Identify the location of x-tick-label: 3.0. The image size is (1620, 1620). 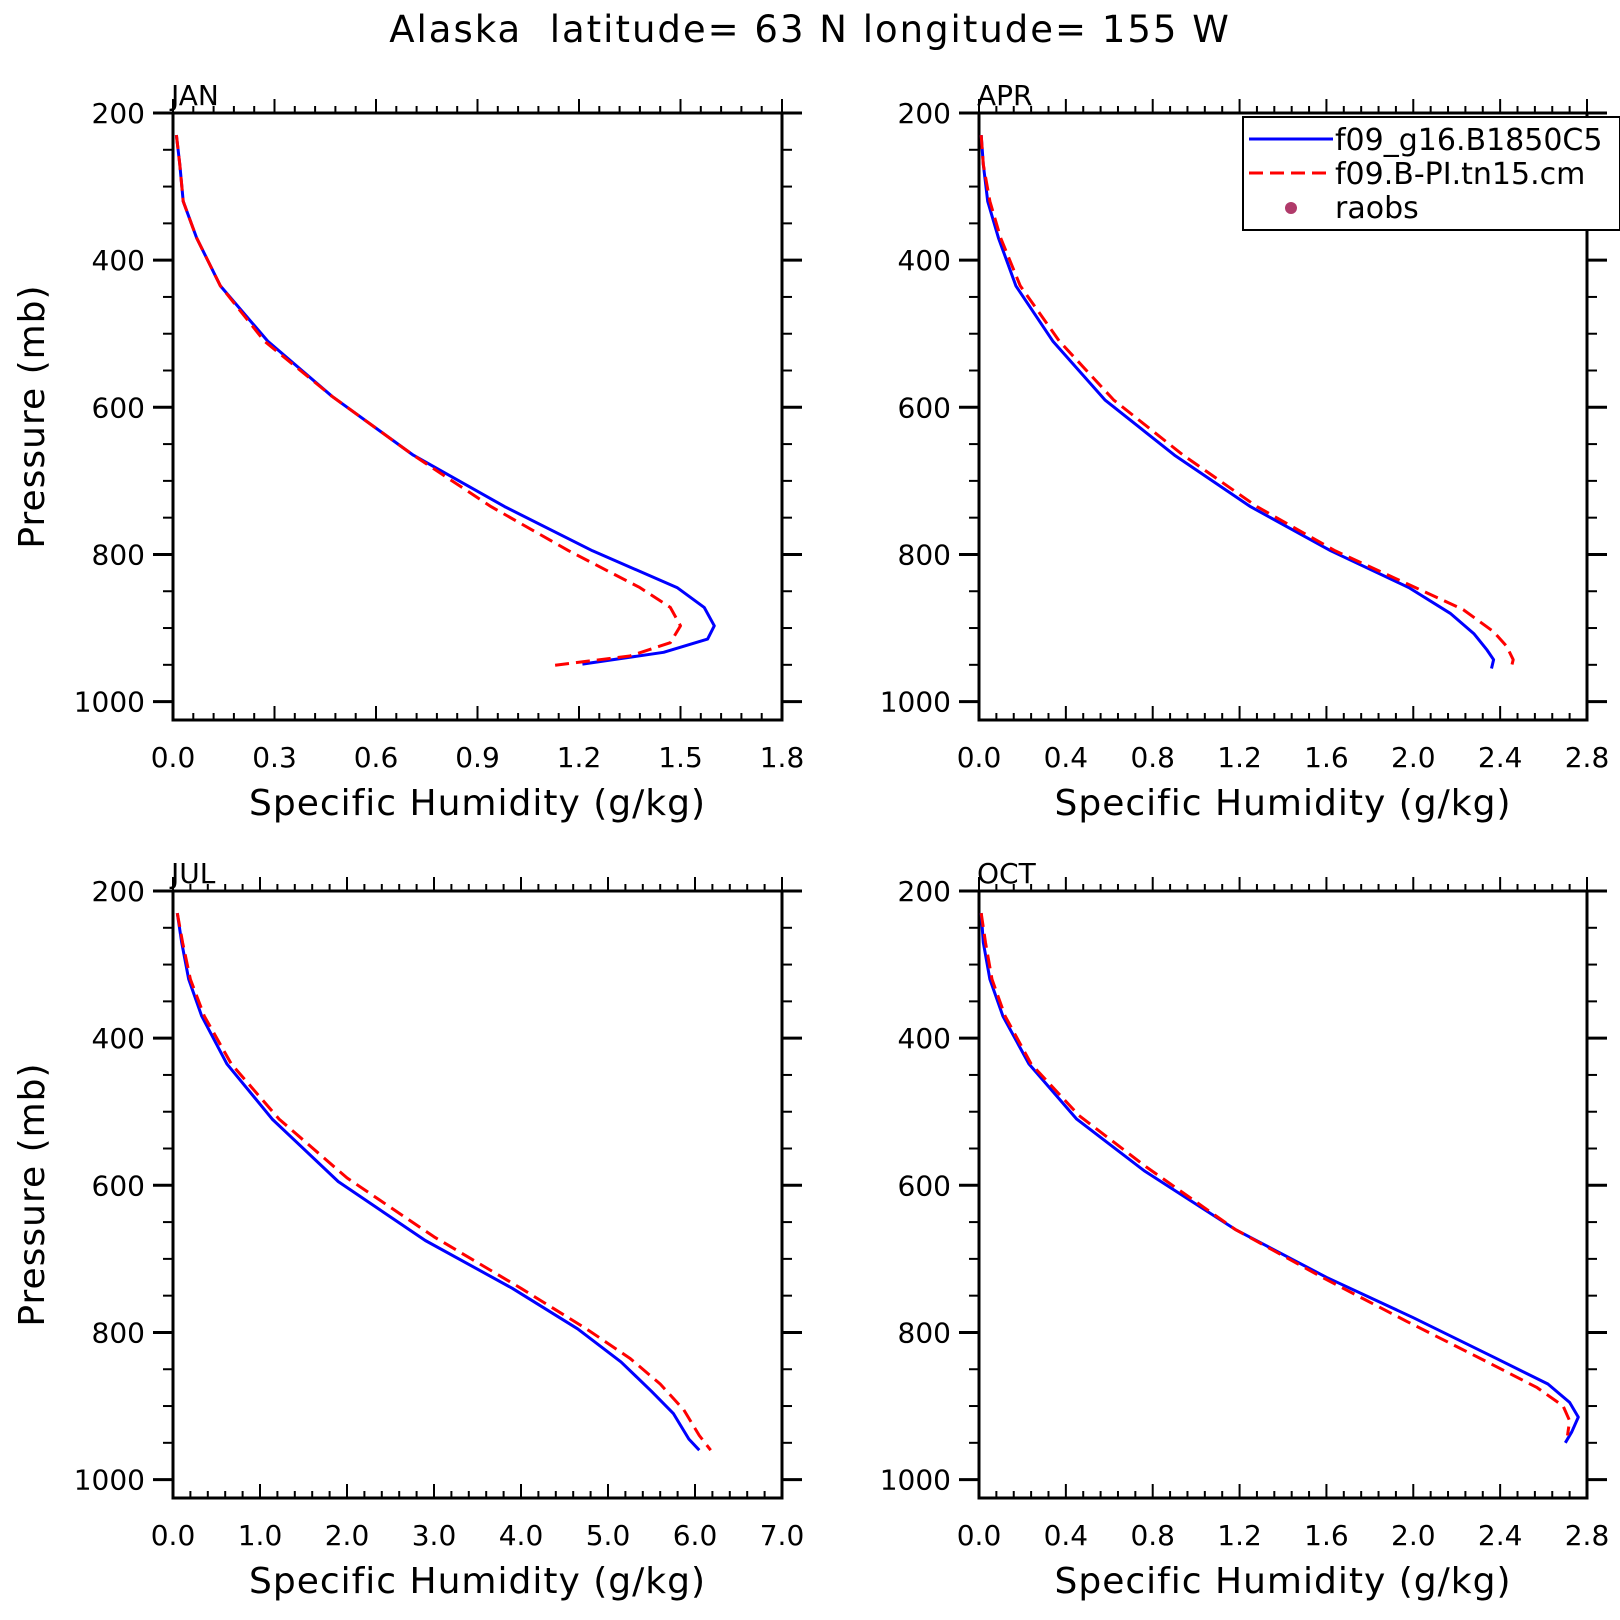
(434, 1535).